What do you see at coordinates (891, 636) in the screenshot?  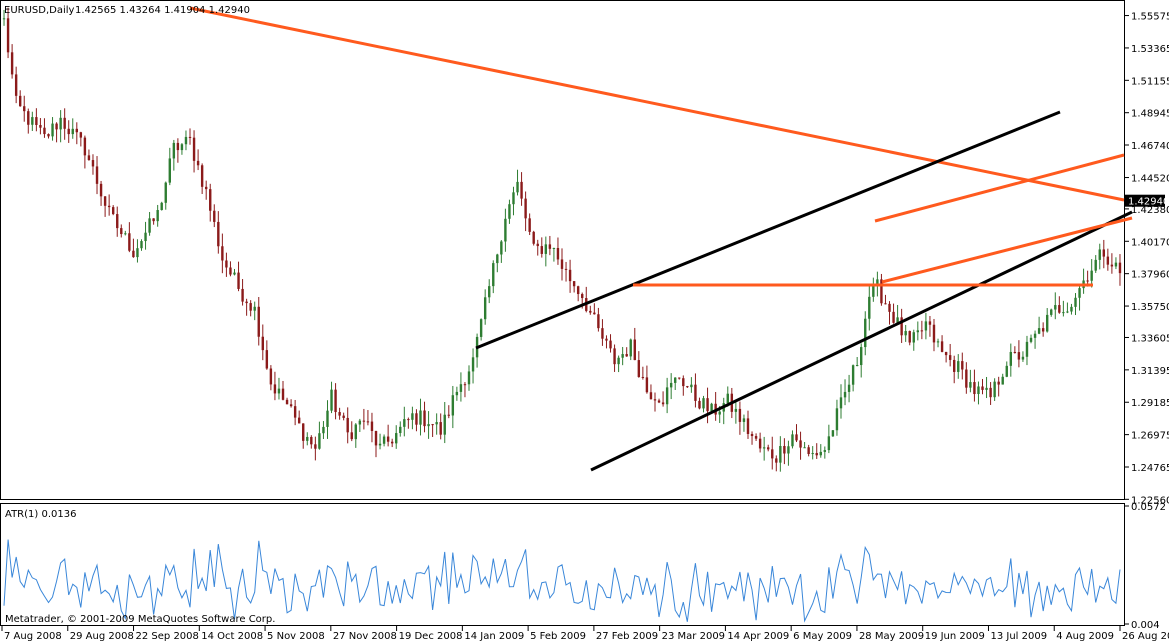 I see `time-tick-label: 28 May 2009` at bounding box center [891, 636].